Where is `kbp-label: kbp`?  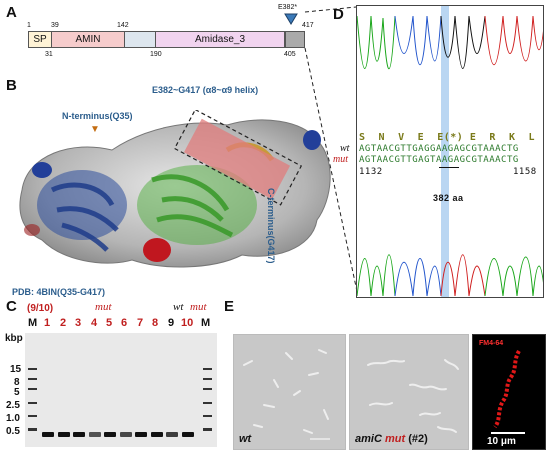 kbp-label: kbp is located at coordinates (14, 338).